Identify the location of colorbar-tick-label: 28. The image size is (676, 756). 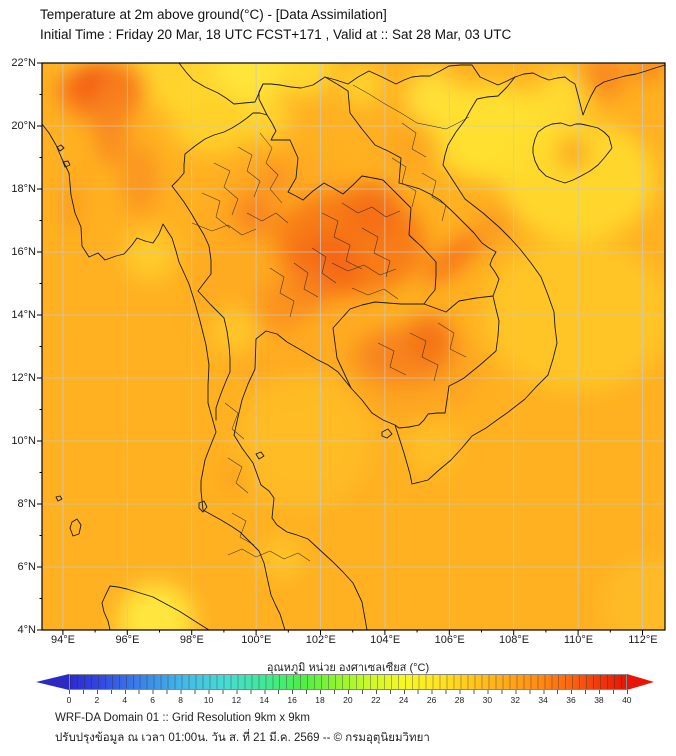
(459, 700).